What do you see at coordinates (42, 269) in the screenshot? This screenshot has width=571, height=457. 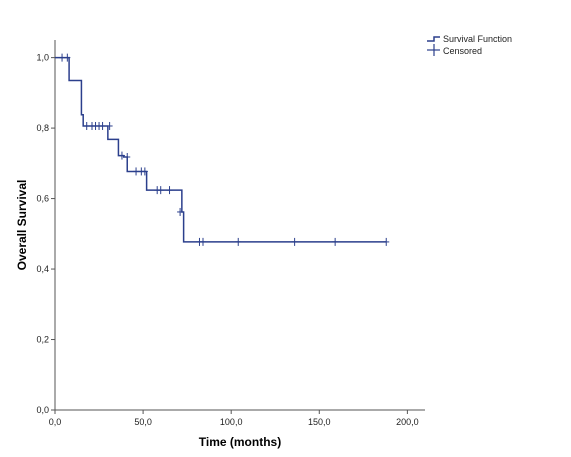 I see `y-tick-label: 0,4` at bounding box center [42, 269].